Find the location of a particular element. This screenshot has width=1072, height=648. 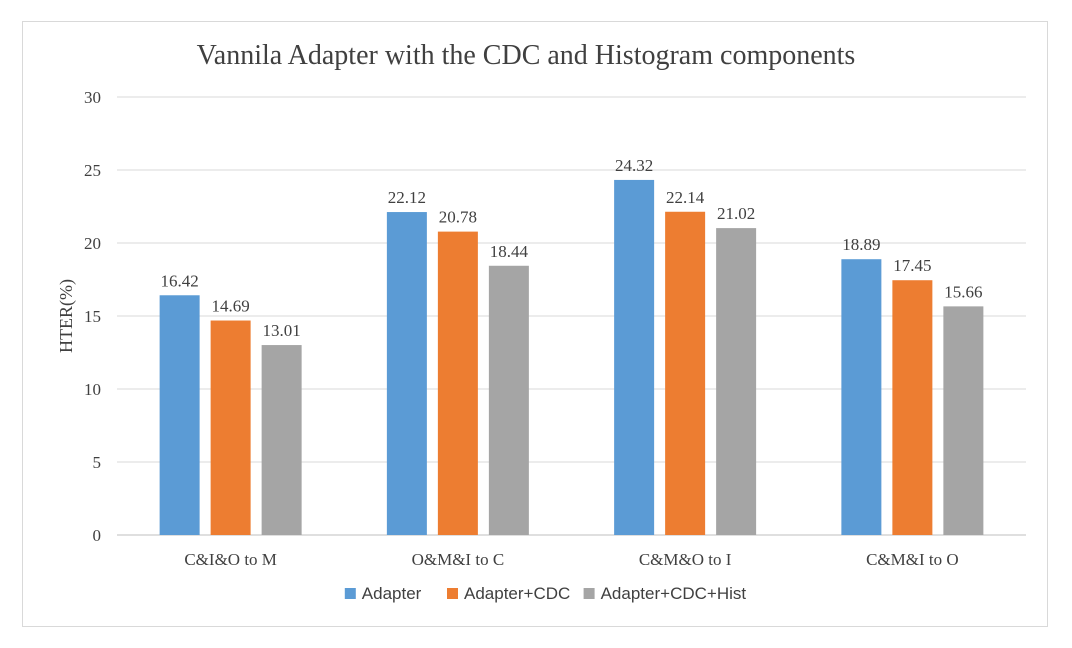

legend-label: Adapter+CDC+Hist is located at coordinates (674, 593).